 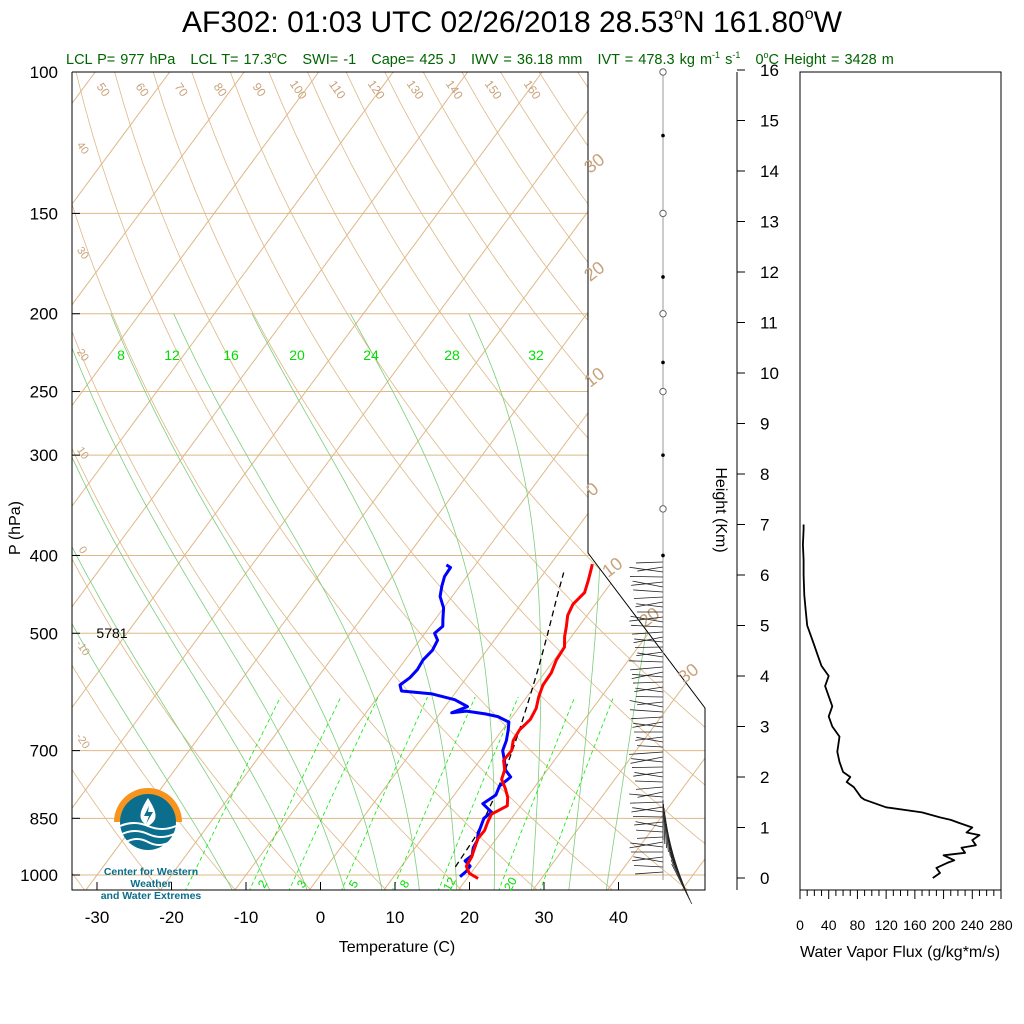 What do you see at coordinates (337, 90) in the screenshot?
I see `dry-adiabat-top-label: 110` at bounding box center [337, 90].